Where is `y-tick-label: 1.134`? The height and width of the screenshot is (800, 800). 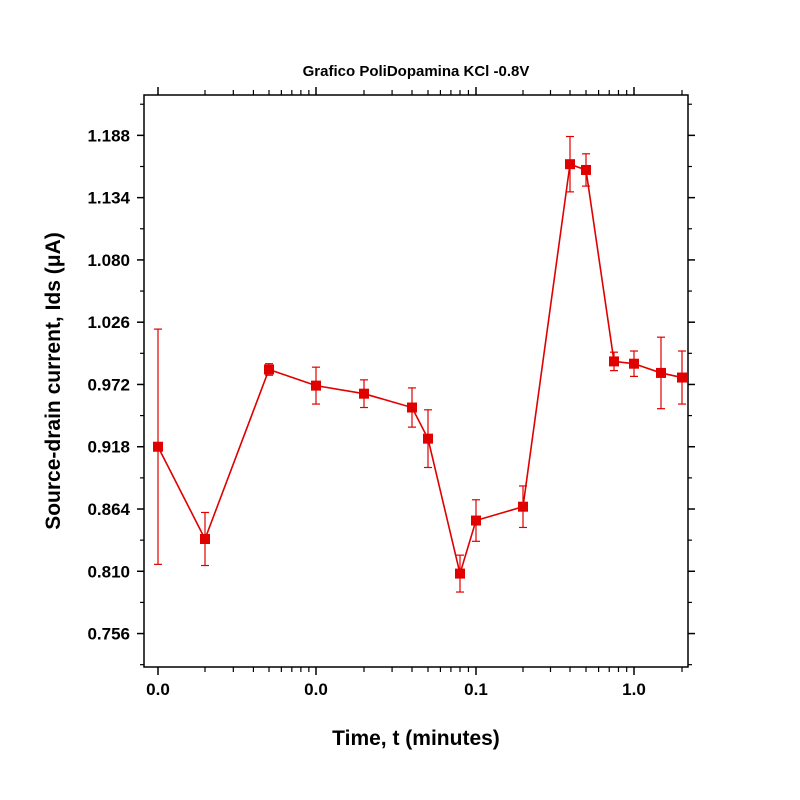 y-tick-label: 1.134 is located at coordinates (108, 198).